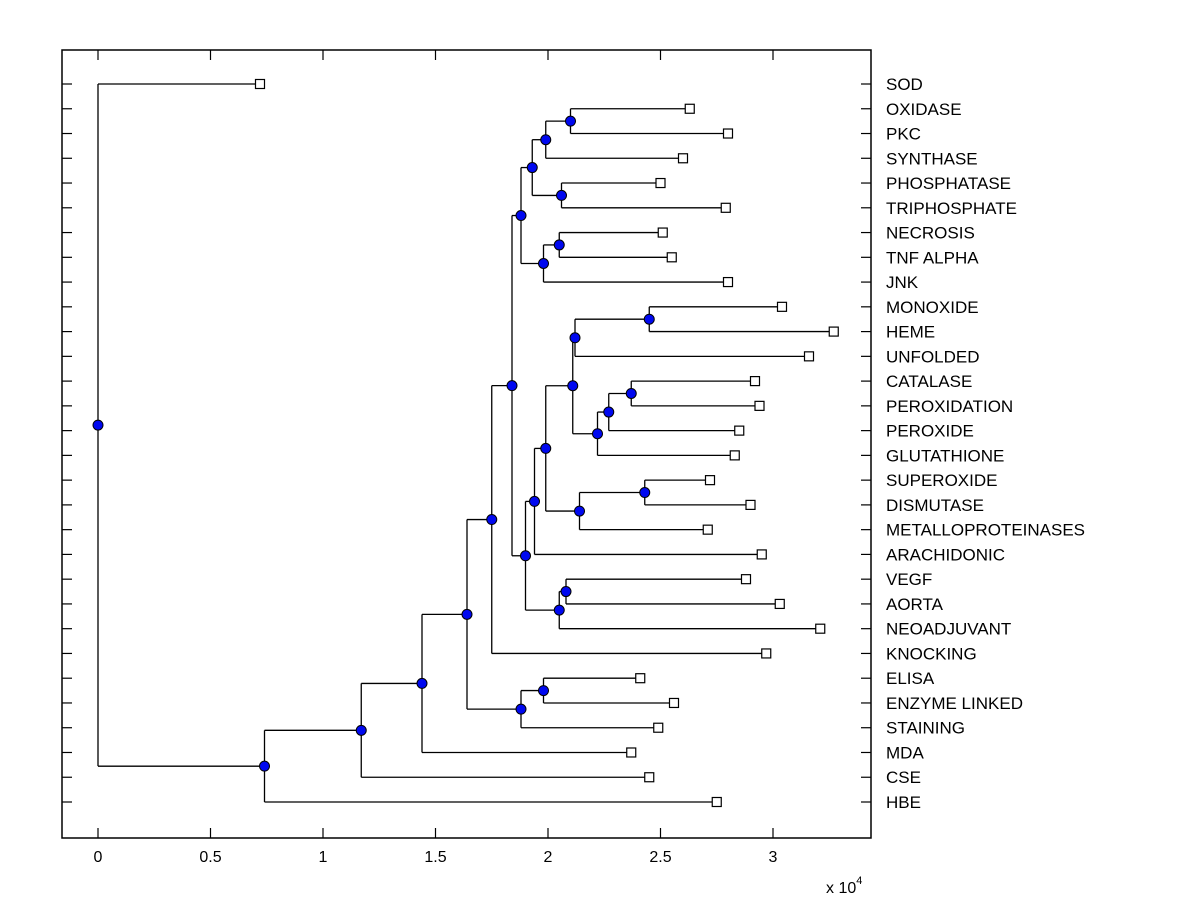  What do you see at coordinates (932, 158) in the screenshot?
I see `leaf-label-synthase: SYNTHASE` at bounding box center [932, 158].